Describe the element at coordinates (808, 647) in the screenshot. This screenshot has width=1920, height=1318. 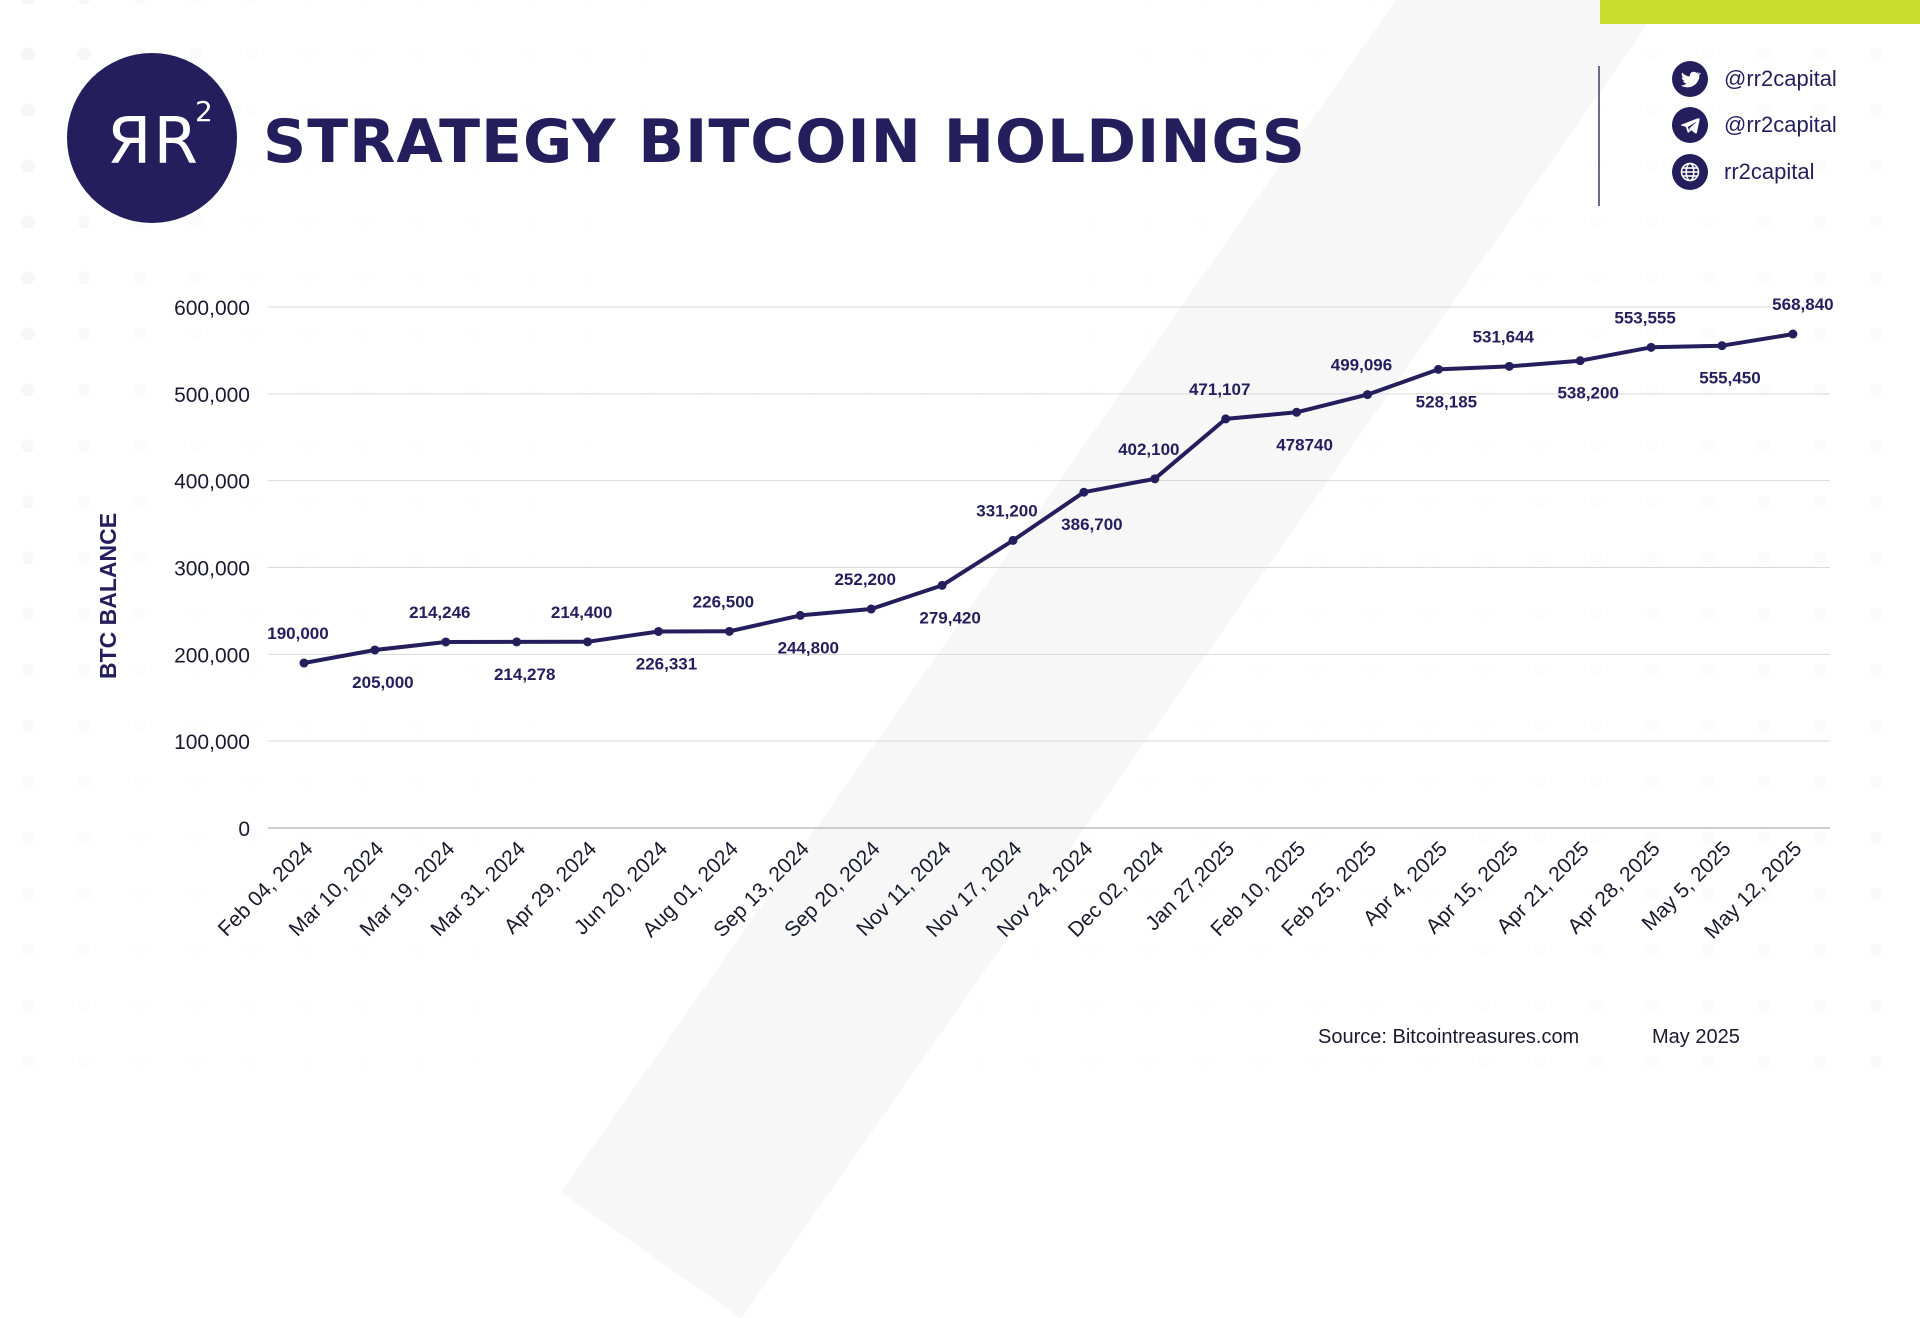
I see `data-label: 244,800` at that location.